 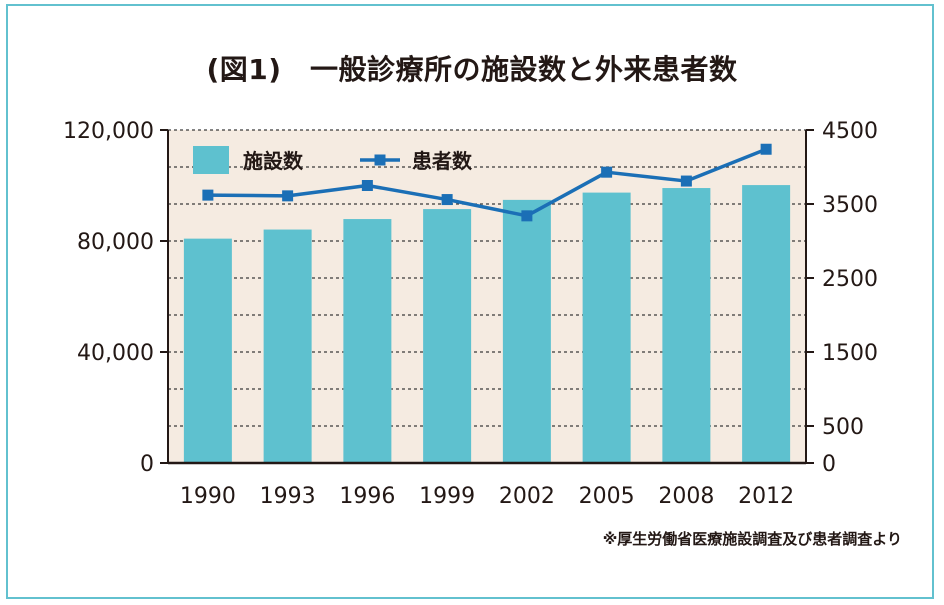 What do you see at coordinates (447, 200) in the screenshot?
I see `line-point-1999` at bounding box center [447, 200].